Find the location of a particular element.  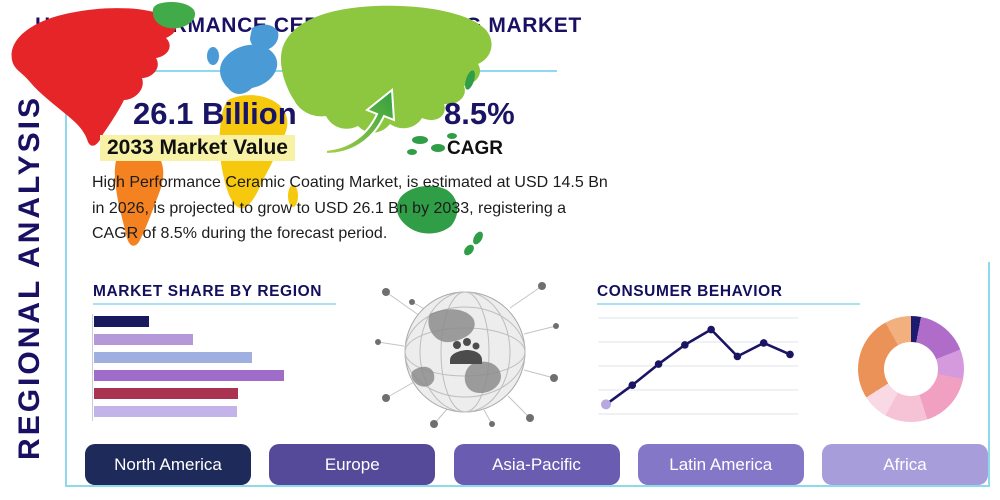

cagr-stat: 8.5% is located at coordinates (479, 113).